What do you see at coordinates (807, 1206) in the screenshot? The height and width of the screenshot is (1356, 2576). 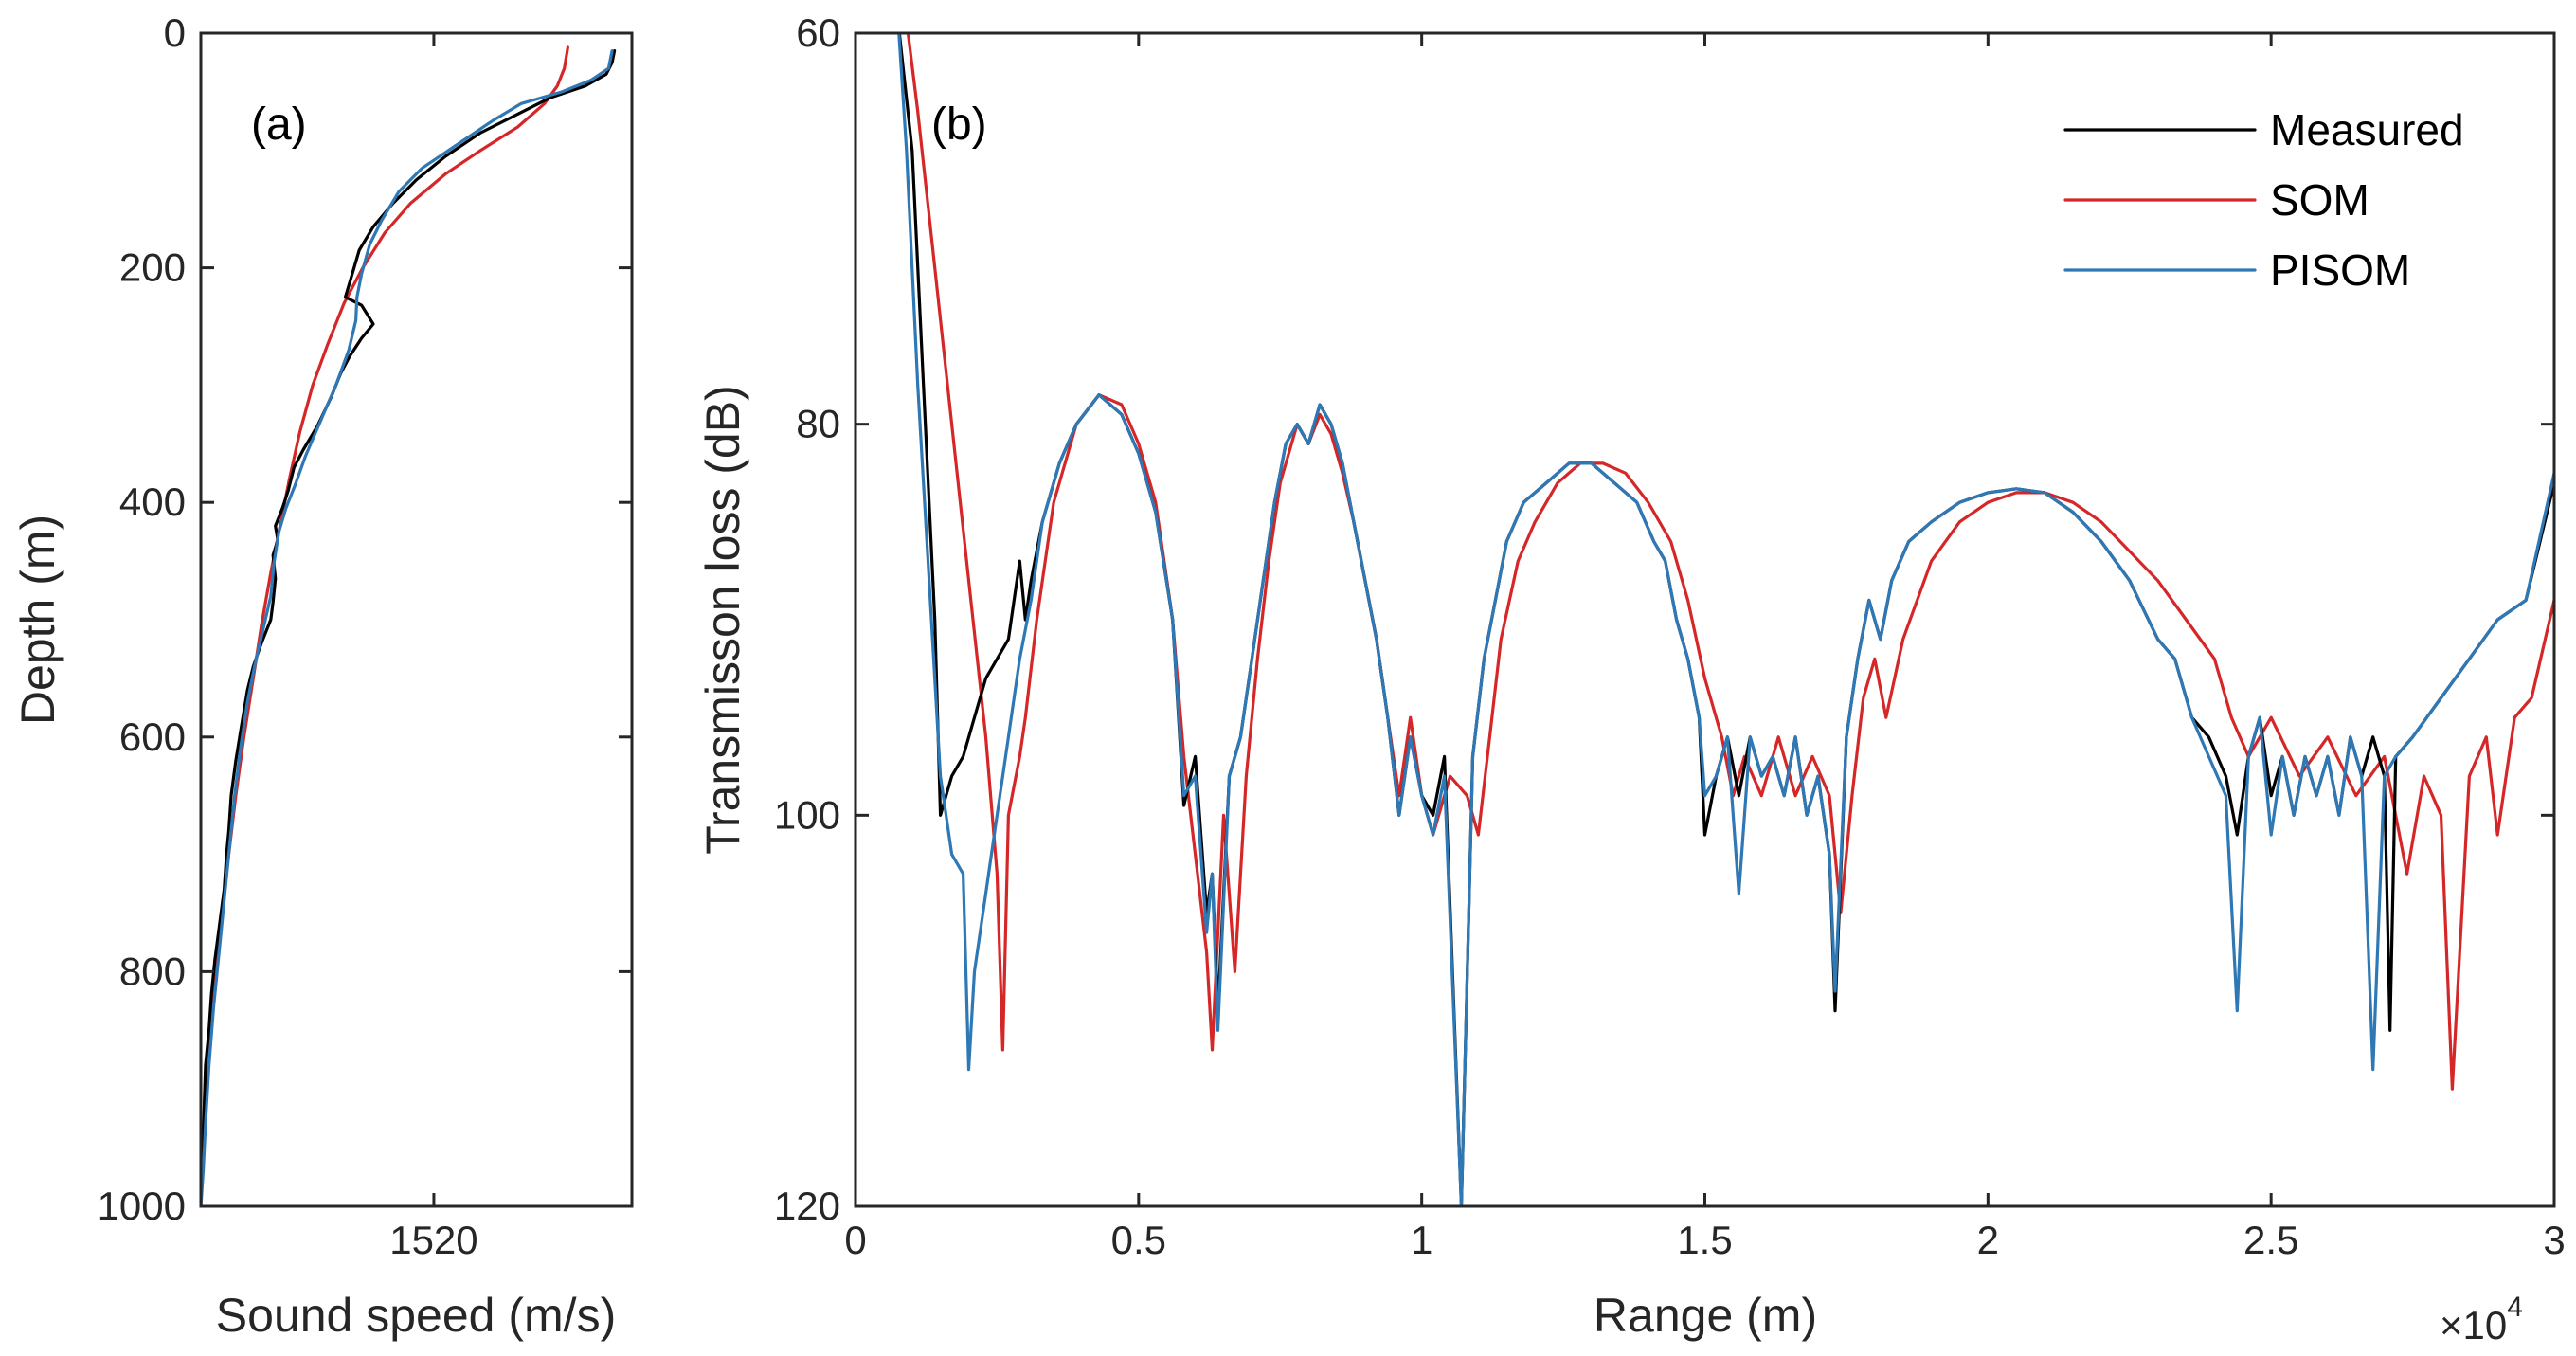 I see `panel-b-y-tick-label: 120` at bounding box center [807, 1206].